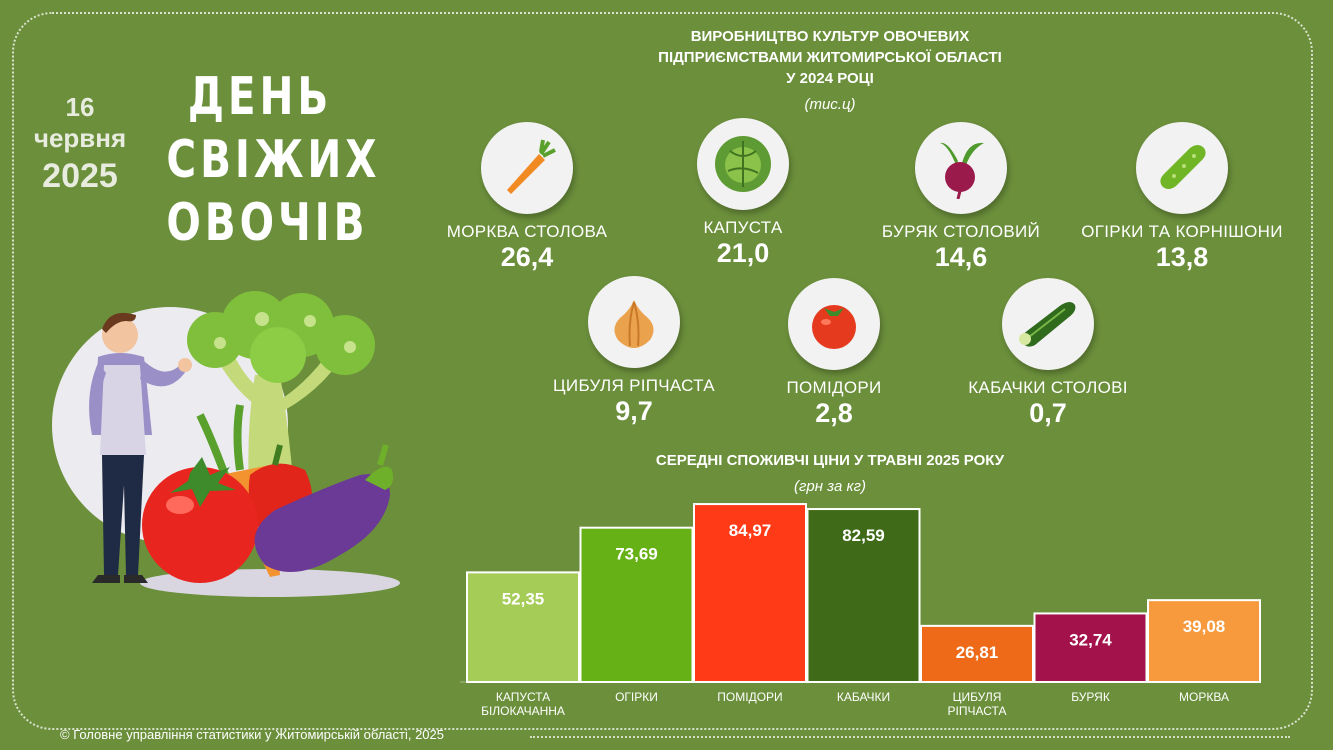 The image size is (1333, 750). Describe the element at coordinates (1204, 626) in the screenshot. I see `bar-value-label: 39,08` at that location.